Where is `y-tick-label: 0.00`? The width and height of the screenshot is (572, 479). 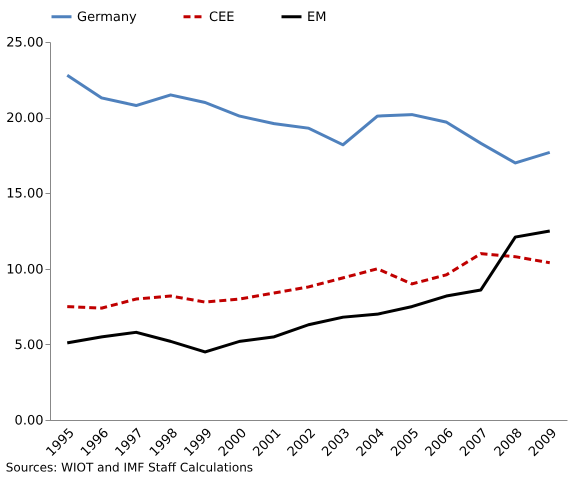 y-tick-label: 0.00 is located at coordinates (29, 421).